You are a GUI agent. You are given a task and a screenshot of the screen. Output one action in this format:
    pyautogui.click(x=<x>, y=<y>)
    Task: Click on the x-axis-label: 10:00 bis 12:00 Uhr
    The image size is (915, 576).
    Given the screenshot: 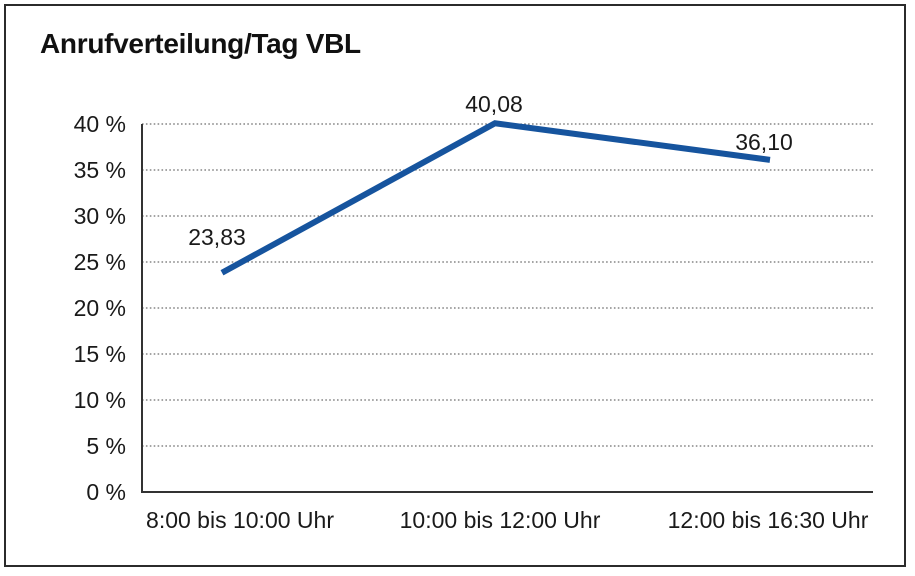 What is the action you would take?
    pyautogui.click(x=500, y=520)
    